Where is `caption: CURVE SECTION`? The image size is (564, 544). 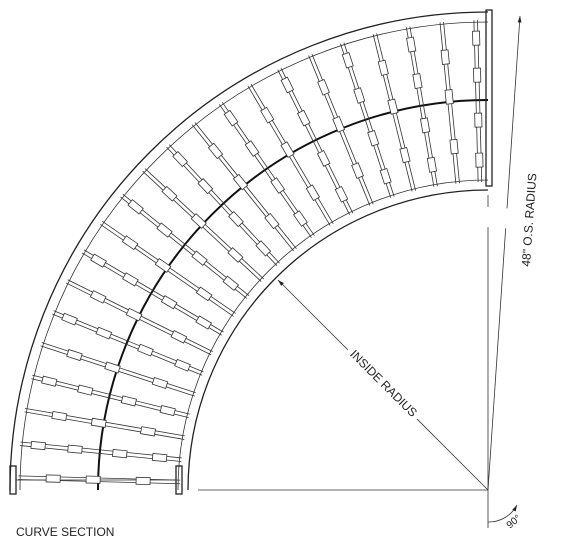
caption: CURVE SECTION is located at coordinates (65, 532).